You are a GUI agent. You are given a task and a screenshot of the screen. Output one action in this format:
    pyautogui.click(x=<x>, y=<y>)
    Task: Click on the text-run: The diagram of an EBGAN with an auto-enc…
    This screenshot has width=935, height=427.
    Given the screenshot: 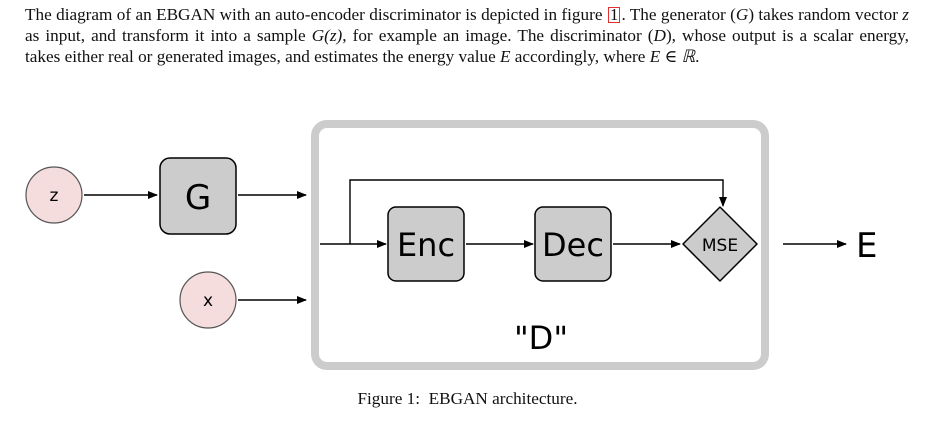 What is the action you would take?
    pyautogui.click(x=316, y=14)
    